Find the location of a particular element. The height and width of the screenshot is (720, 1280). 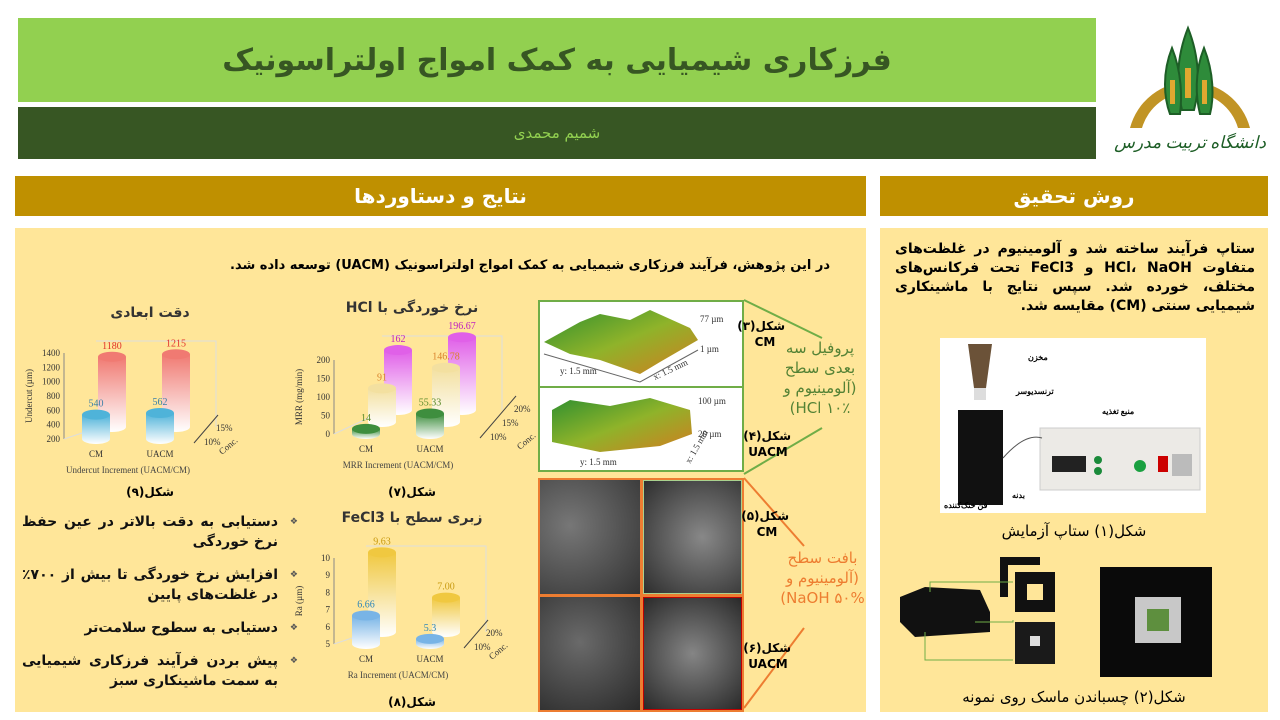

chart-caption: شکل(۹) is located at coordinates (150, 492).